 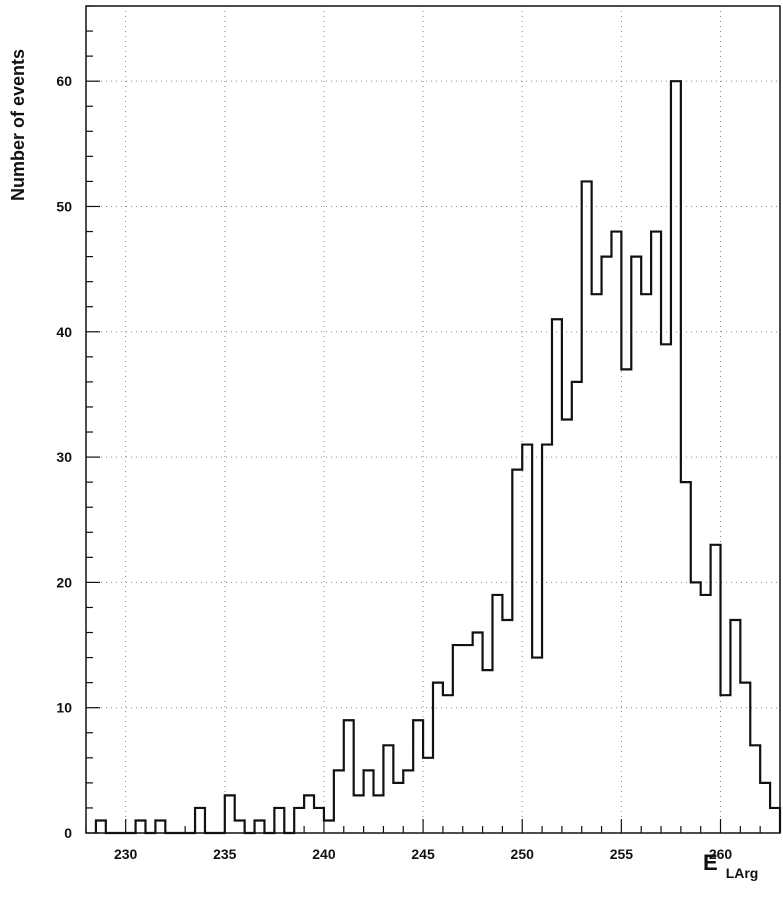 I want to click on y-tick-label: 30, so click(x=64, y=457).